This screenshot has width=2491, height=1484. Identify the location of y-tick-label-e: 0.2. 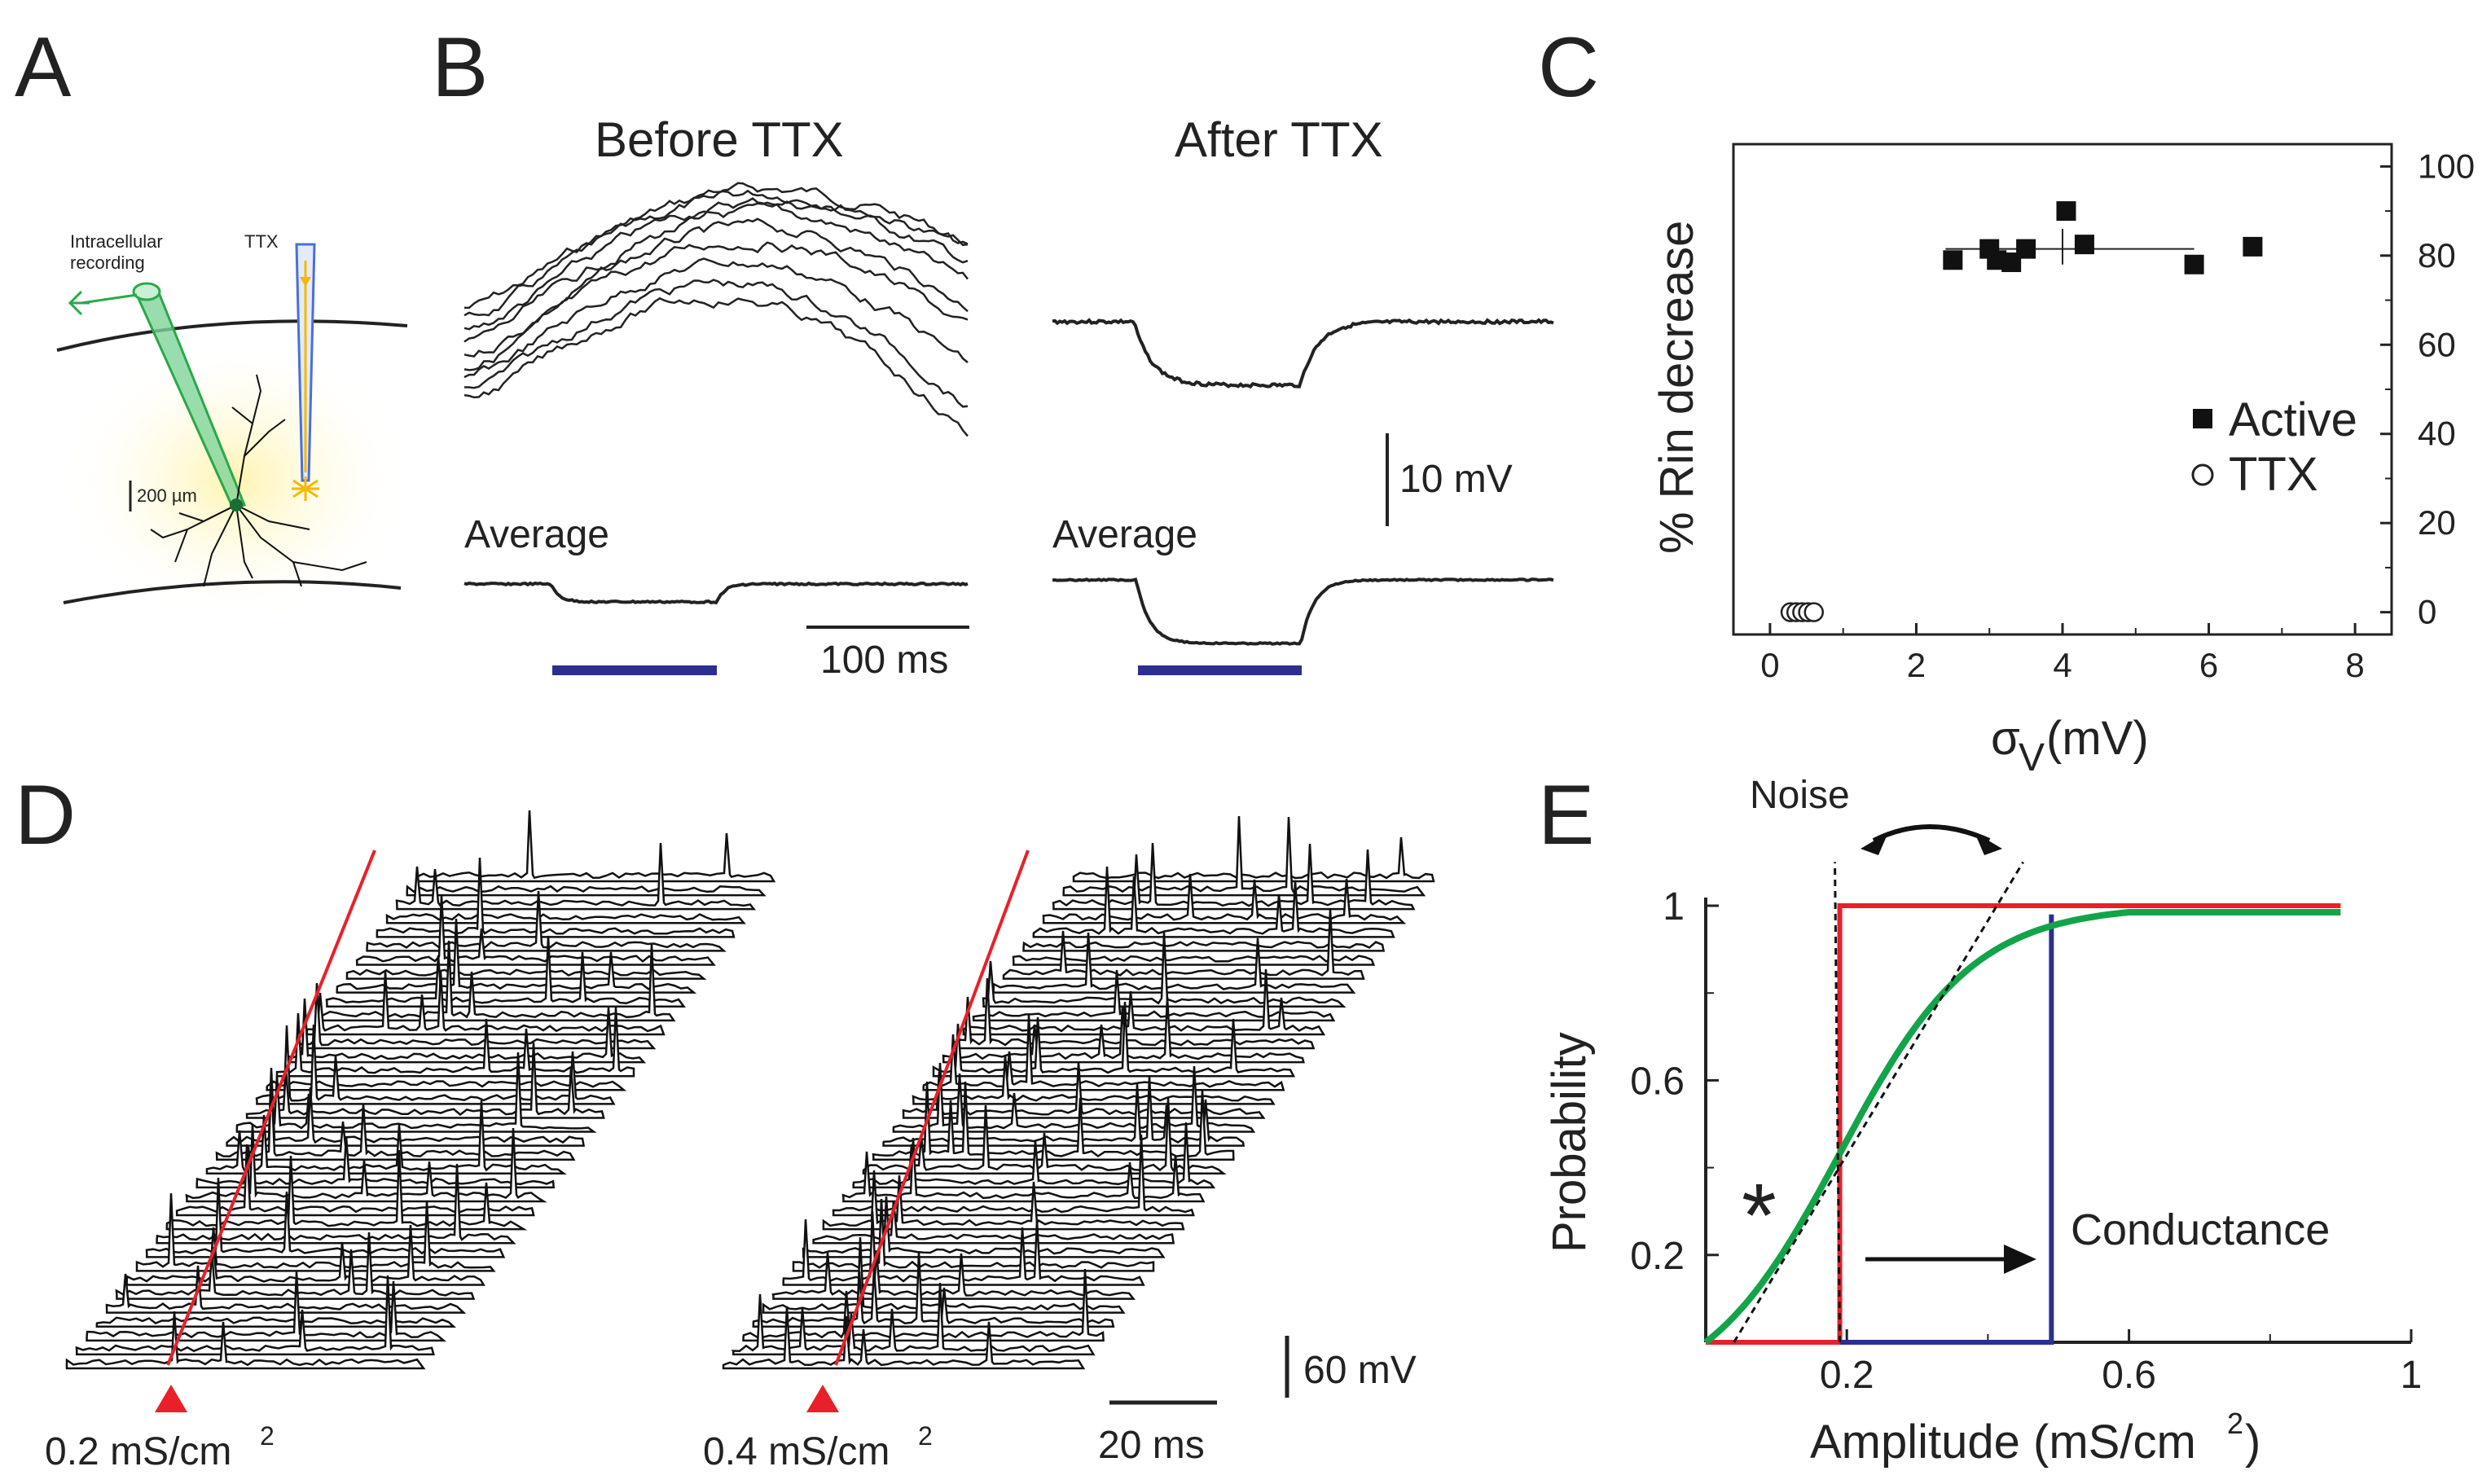
(1657, 1256).